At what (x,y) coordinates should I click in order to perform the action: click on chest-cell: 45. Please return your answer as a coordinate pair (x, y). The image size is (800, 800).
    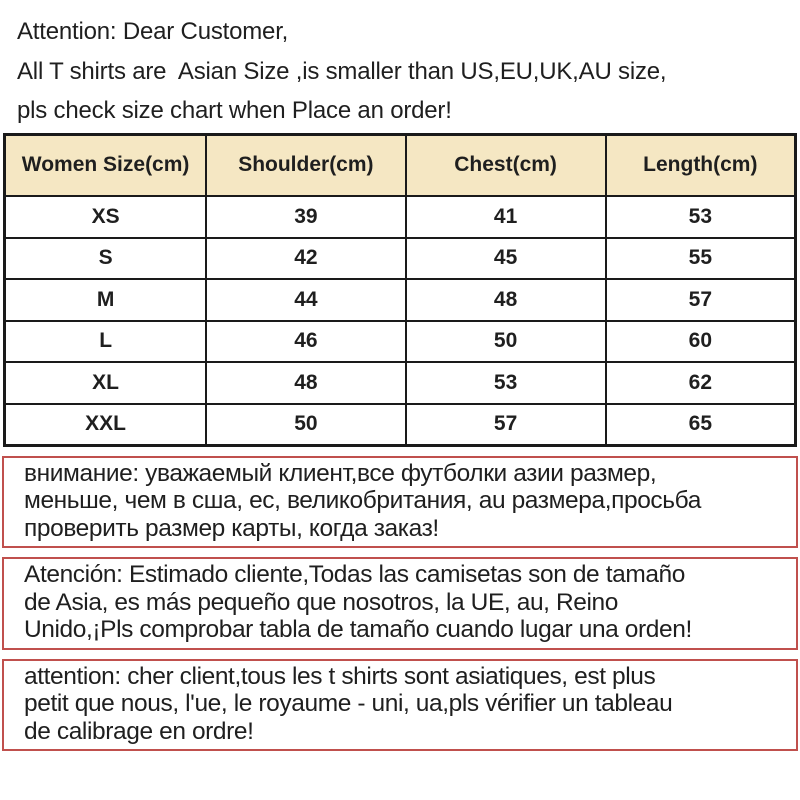
    Looking at the image, I should click on (505, 258).